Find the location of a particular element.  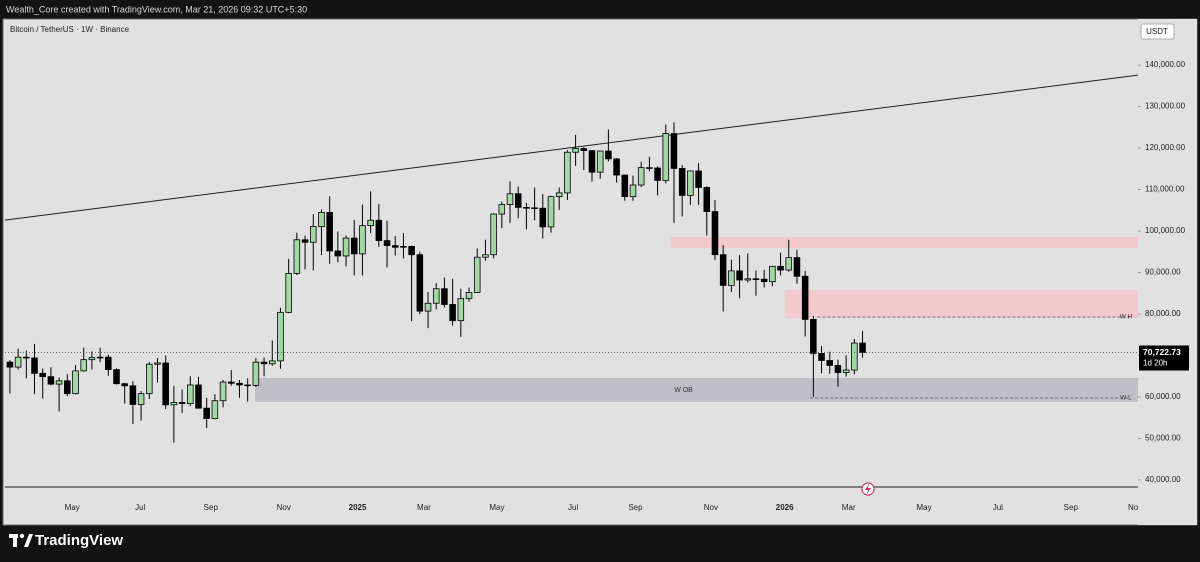

x-tick-label: Nov is located at coordinates (711, 507).